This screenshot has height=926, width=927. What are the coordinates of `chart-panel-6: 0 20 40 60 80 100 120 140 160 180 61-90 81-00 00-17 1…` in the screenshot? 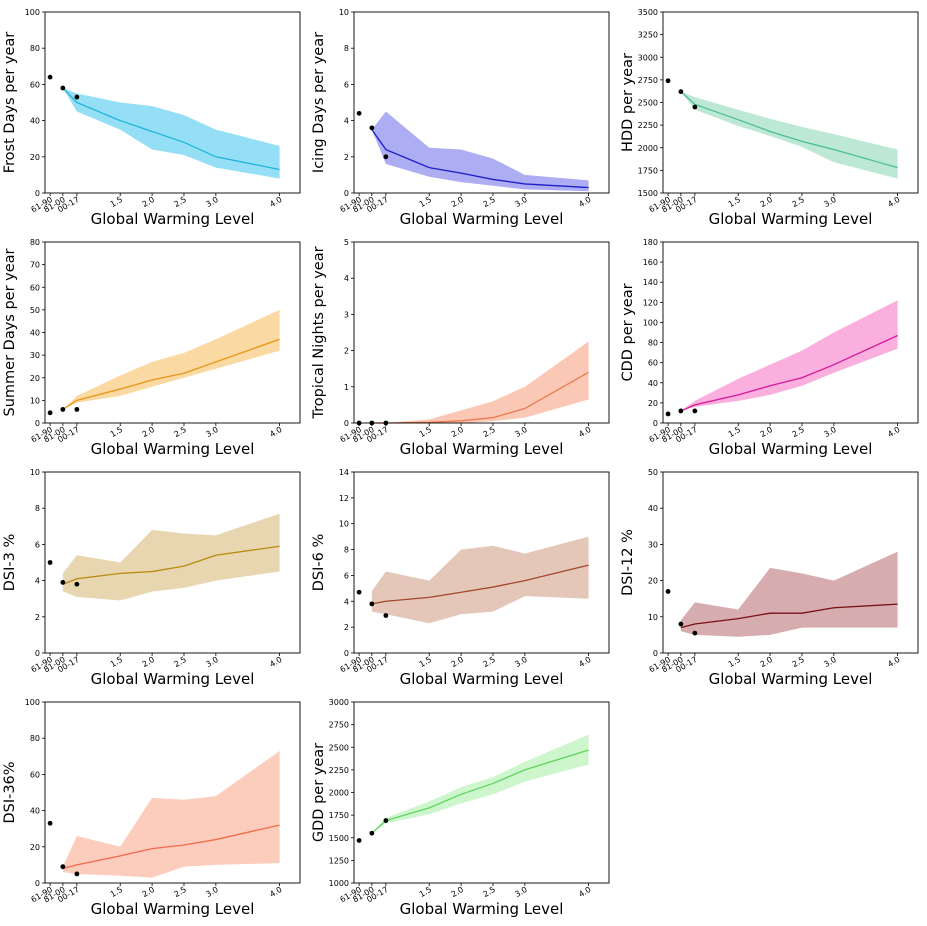 It's located at (772, 345).